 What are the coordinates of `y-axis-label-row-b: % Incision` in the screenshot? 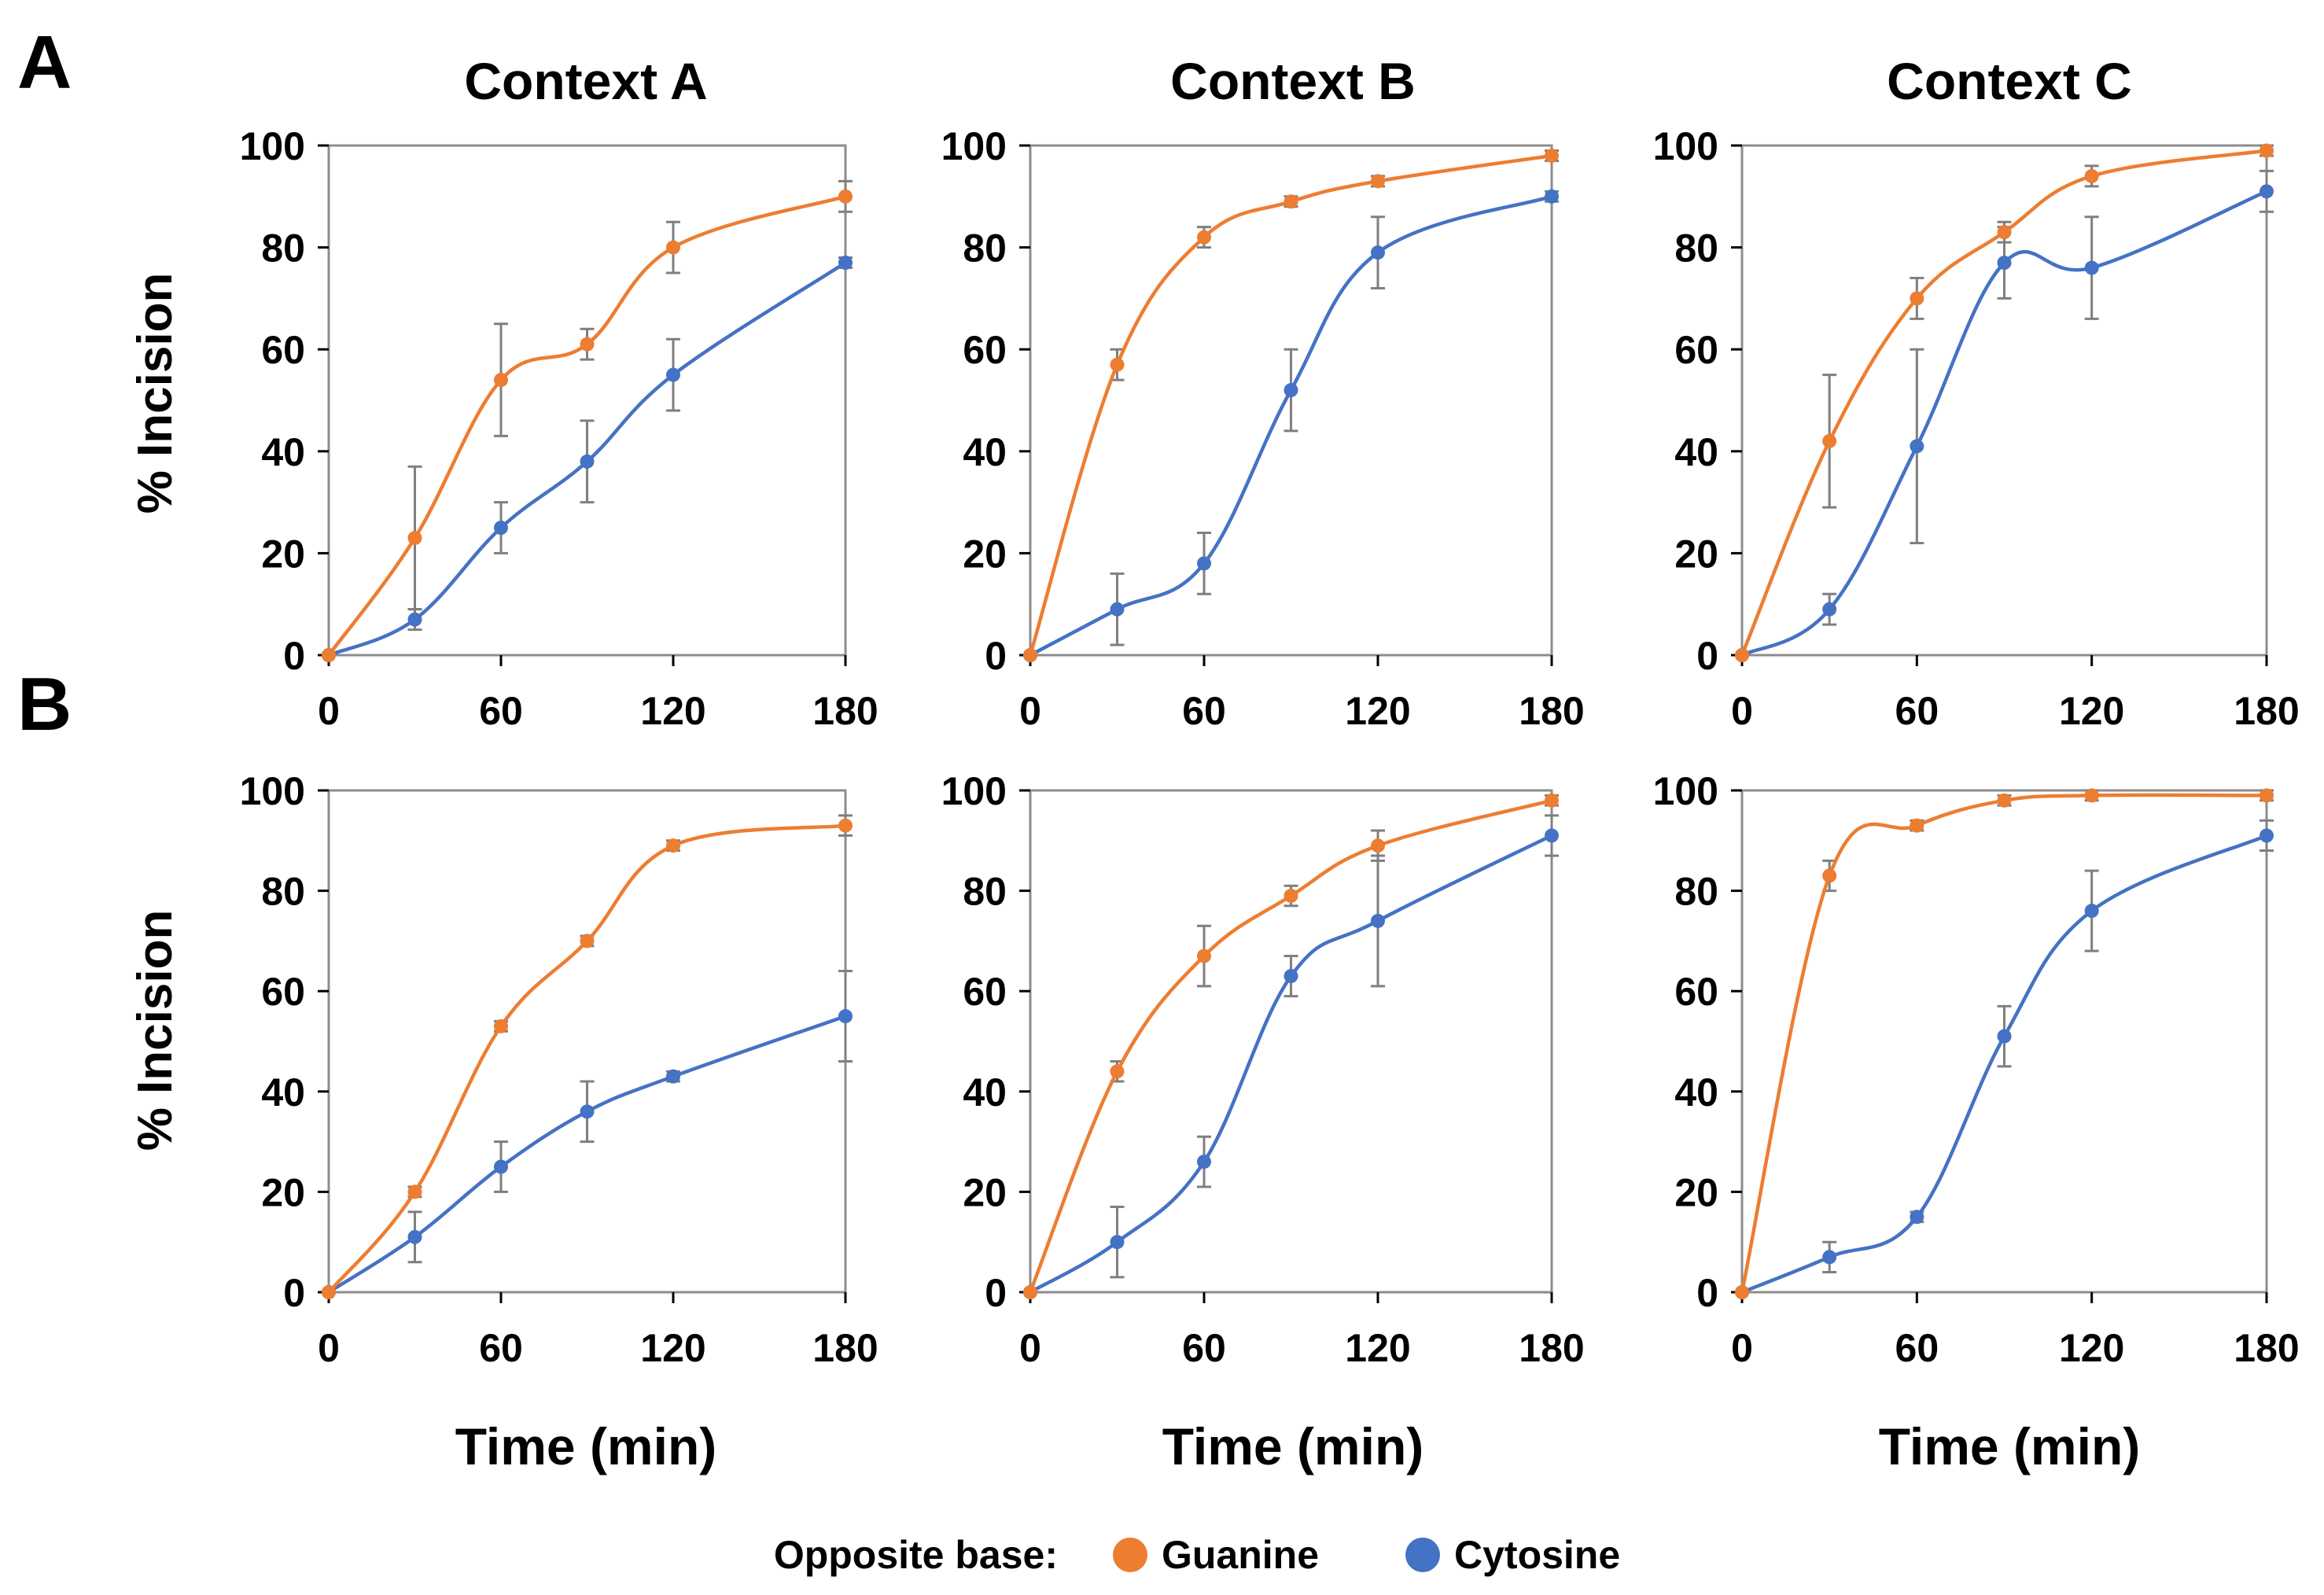 It's located at (155, 1030).